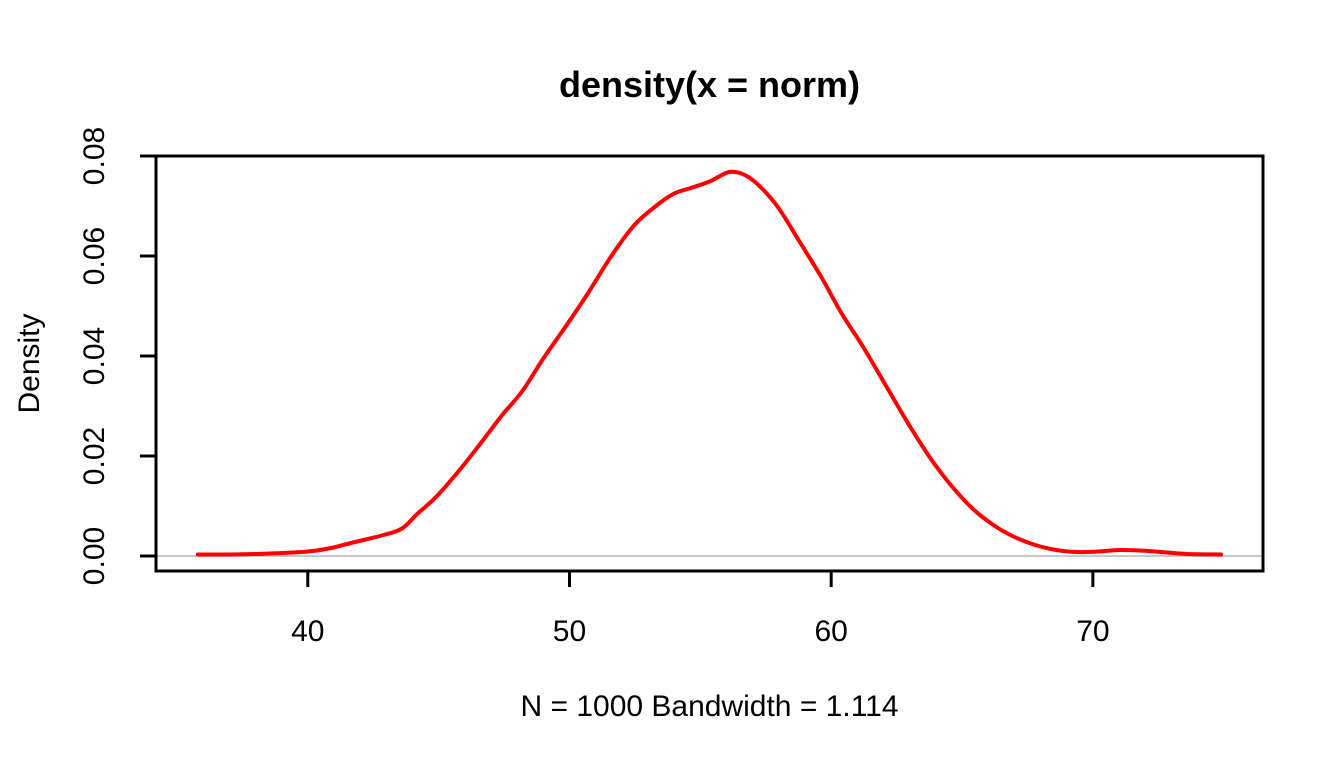 This screenshot has width=1344, height=768. I want to click on y-axis-tick-label: 0.02, so click(94, 456).